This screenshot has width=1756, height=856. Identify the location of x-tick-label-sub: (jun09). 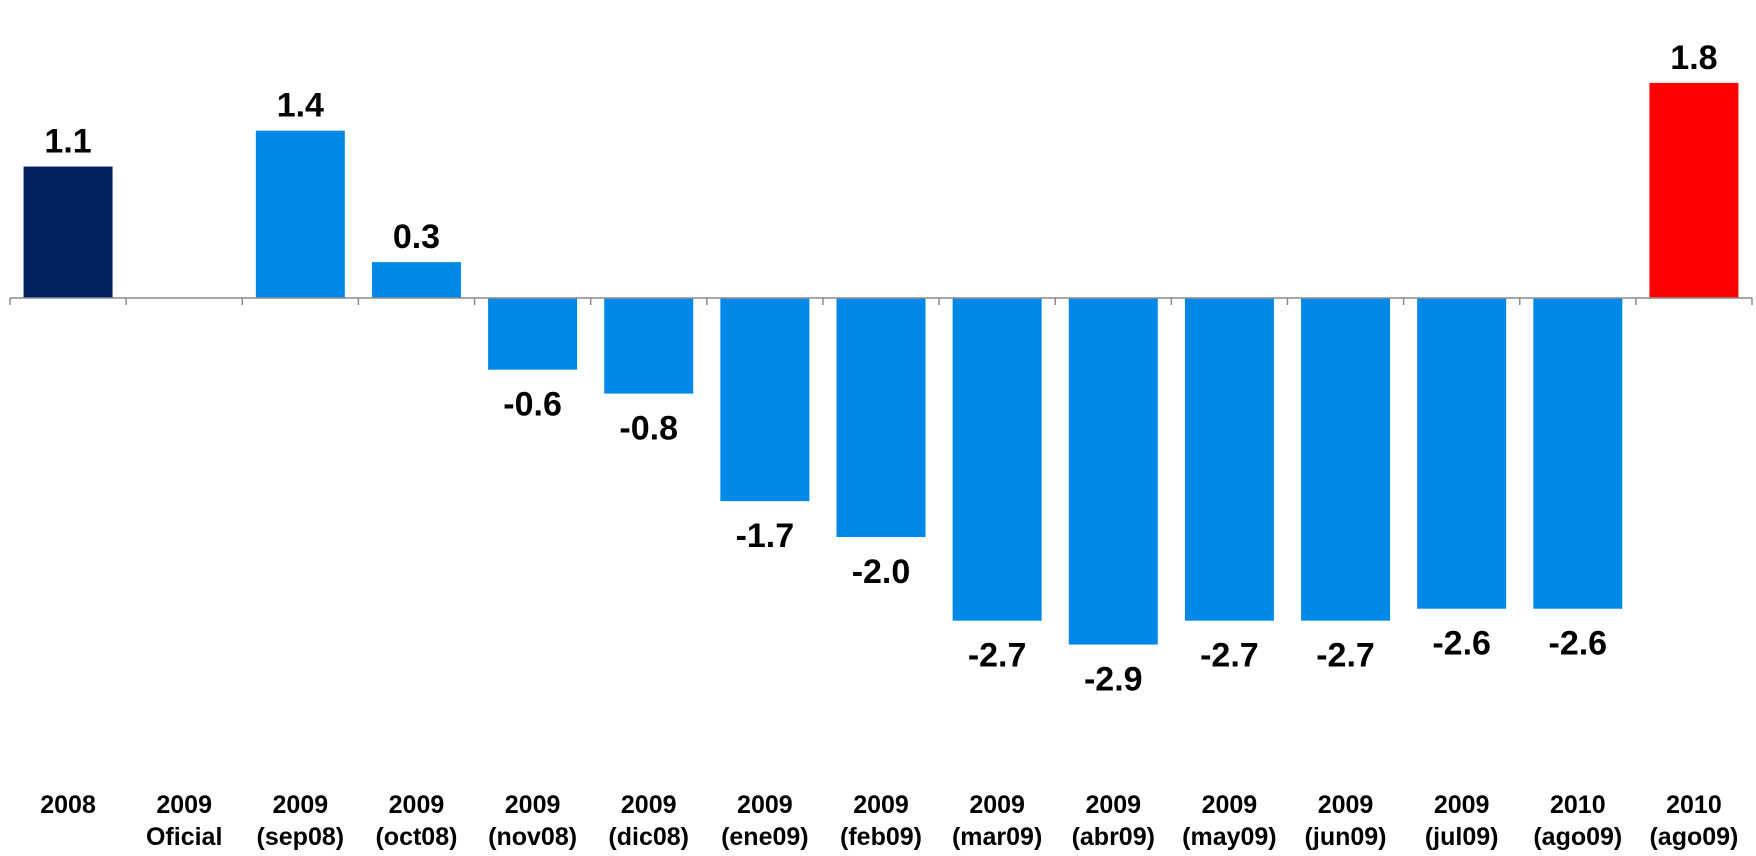
(1346, 837).